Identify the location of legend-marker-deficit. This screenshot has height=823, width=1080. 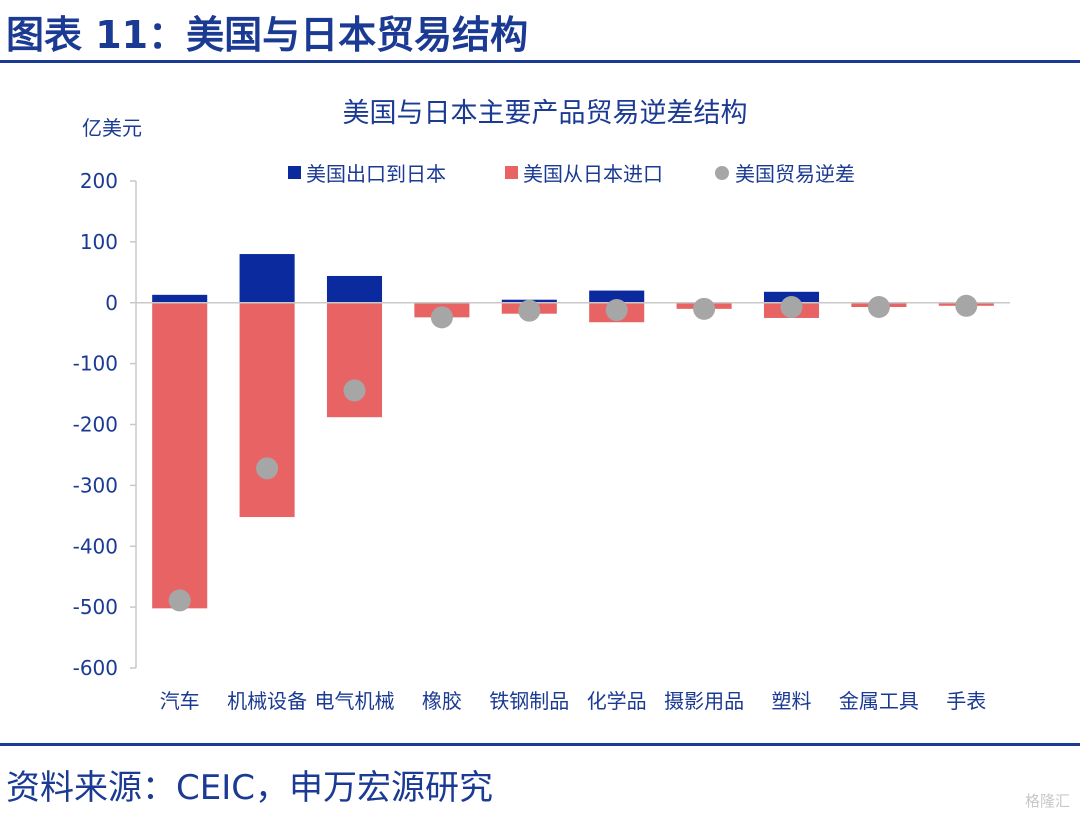
(722, 173).